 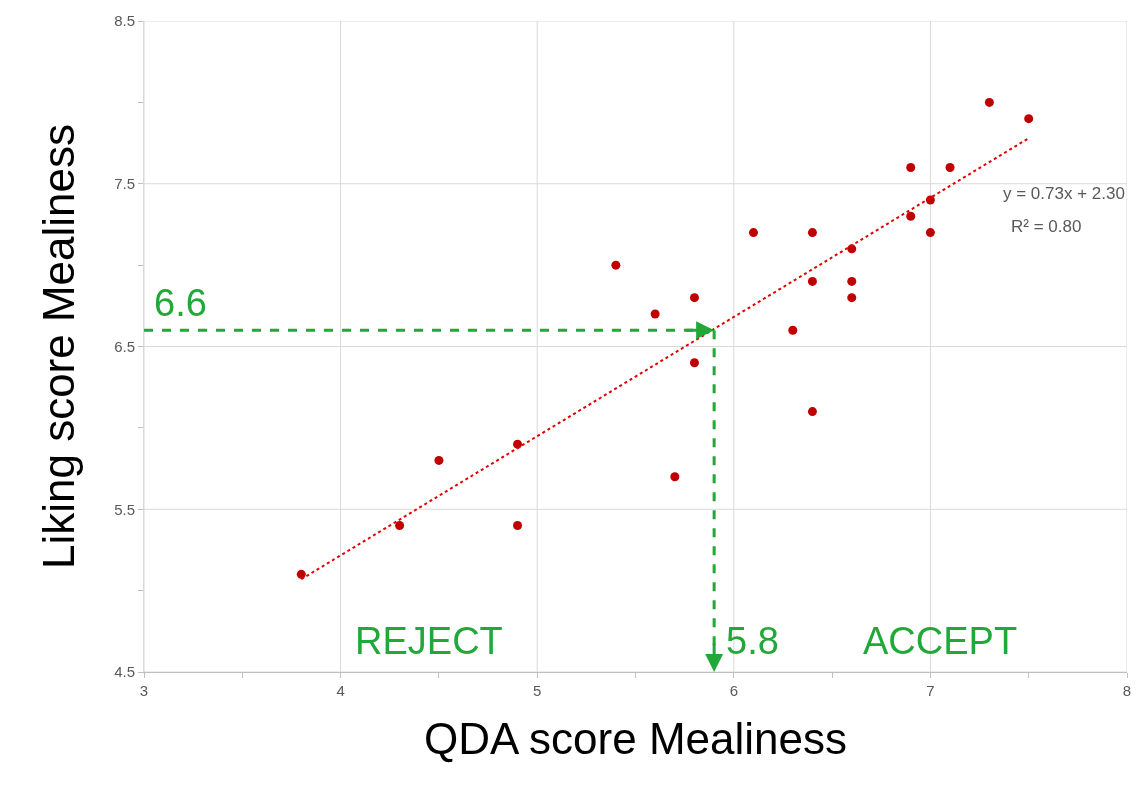 What do you see at coordinates (124, 183) in the screenshot?
I see `y-tick-label: 7.5` at bounding box center [124, 183].